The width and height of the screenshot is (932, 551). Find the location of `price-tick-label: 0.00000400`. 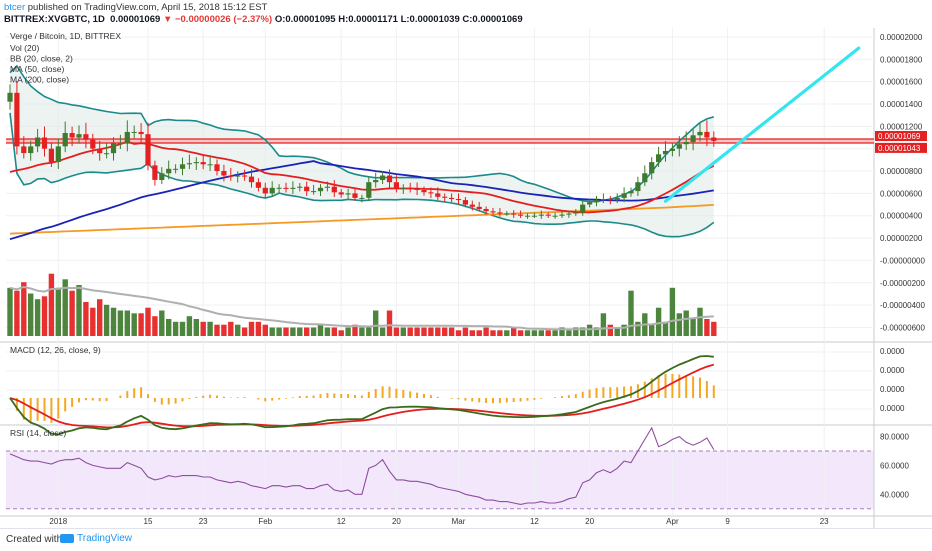

price-tick-label: 0.00000400 is located at coordinates (901, 216).